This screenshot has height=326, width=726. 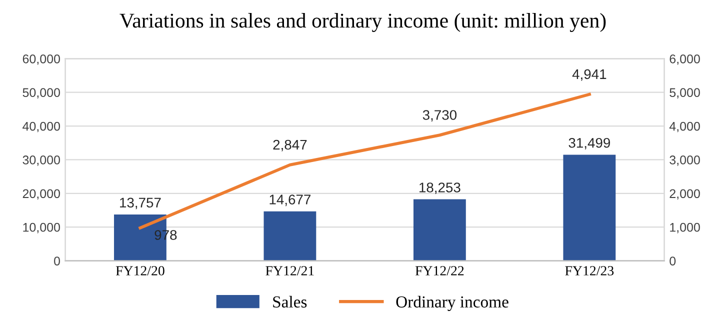 I want to click on y2-tick-label: 3,000, so click(x=685, y=161).